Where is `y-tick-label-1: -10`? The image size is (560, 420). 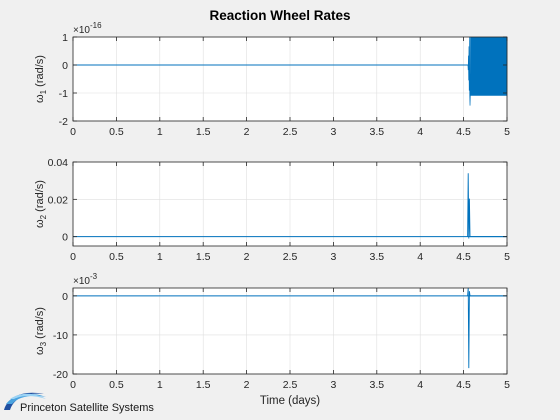
y-tick-label-1: -10 is located at coordinates (60, 336).